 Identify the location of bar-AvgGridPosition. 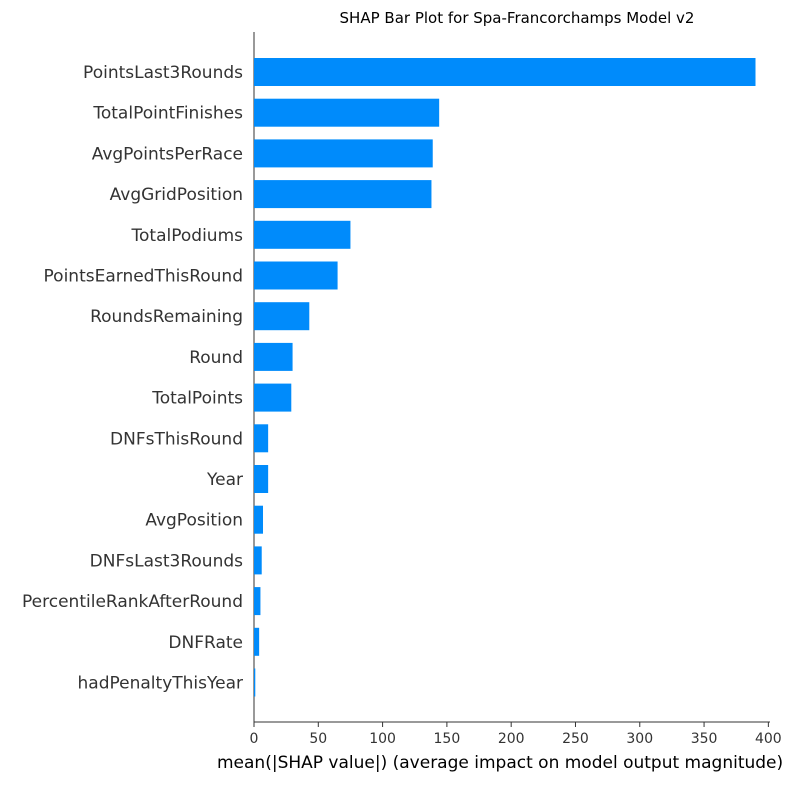
(343, 194).